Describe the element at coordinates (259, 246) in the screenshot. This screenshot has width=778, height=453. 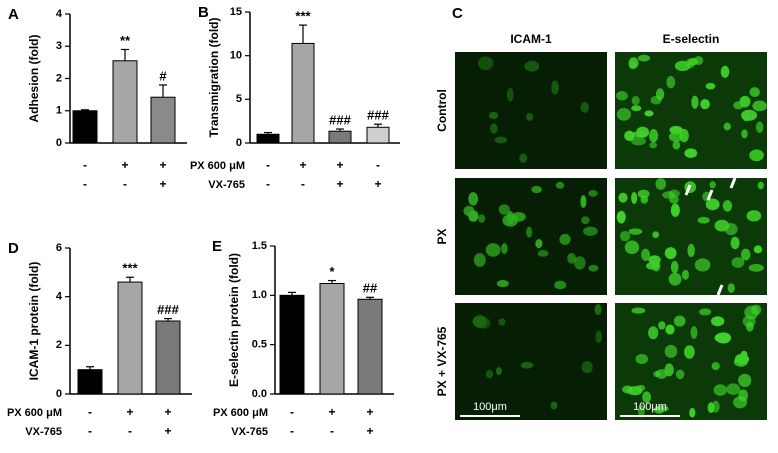
I see `y-tick-label: 1.5` at that location.